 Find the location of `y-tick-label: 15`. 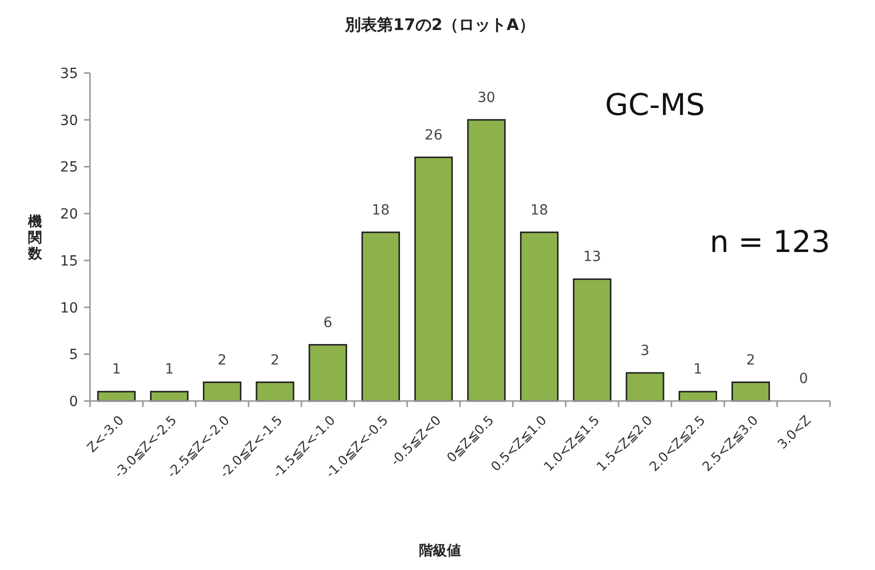

y-tick-label: 15 is located at coordinates (69, 261).